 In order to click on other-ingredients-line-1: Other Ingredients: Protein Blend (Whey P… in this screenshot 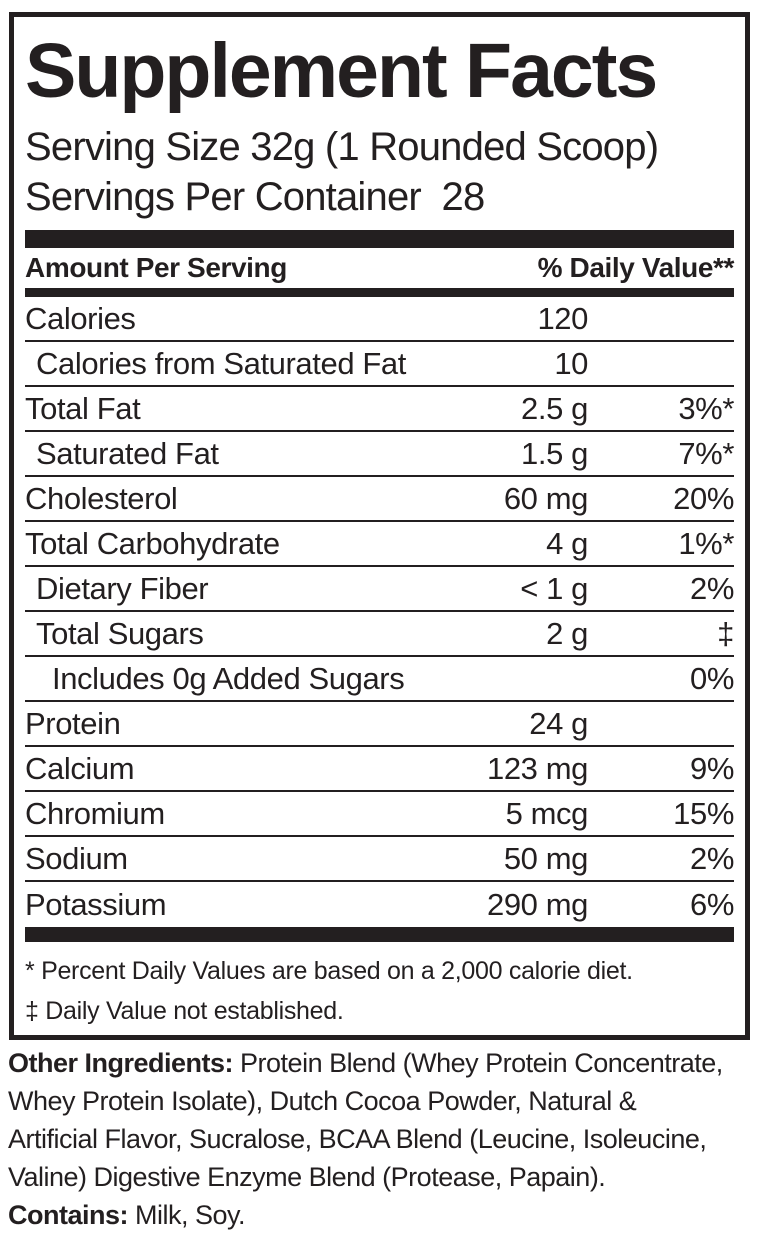, I will do `click(385, 1063)`.